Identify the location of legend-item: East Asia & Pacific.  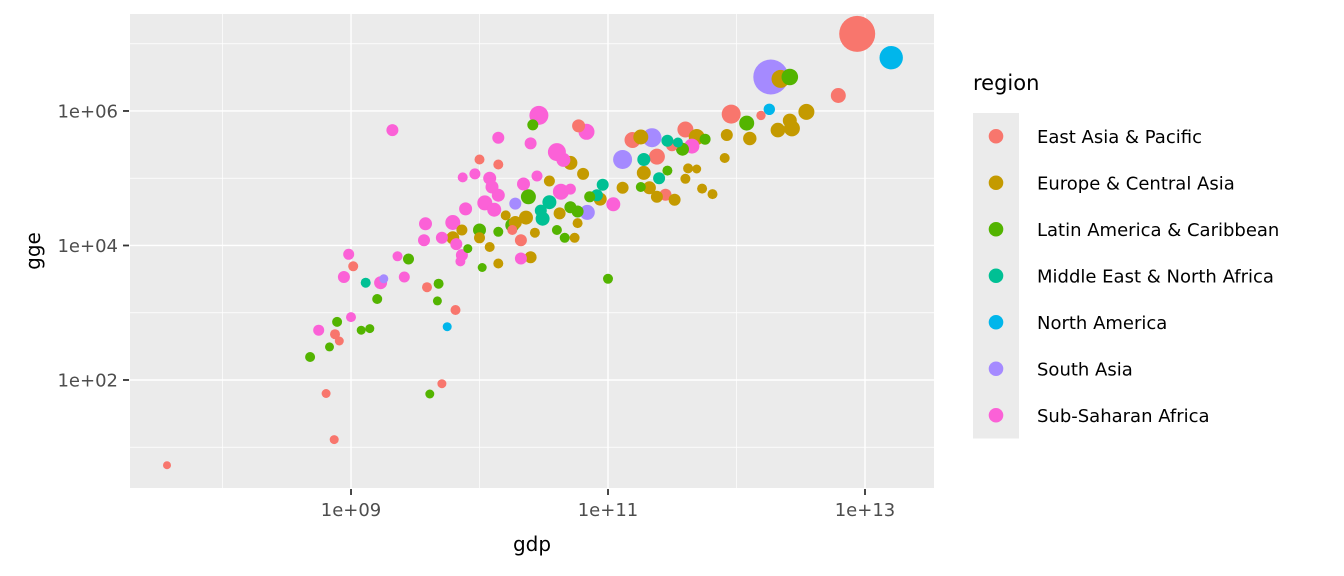
(1087, 136).